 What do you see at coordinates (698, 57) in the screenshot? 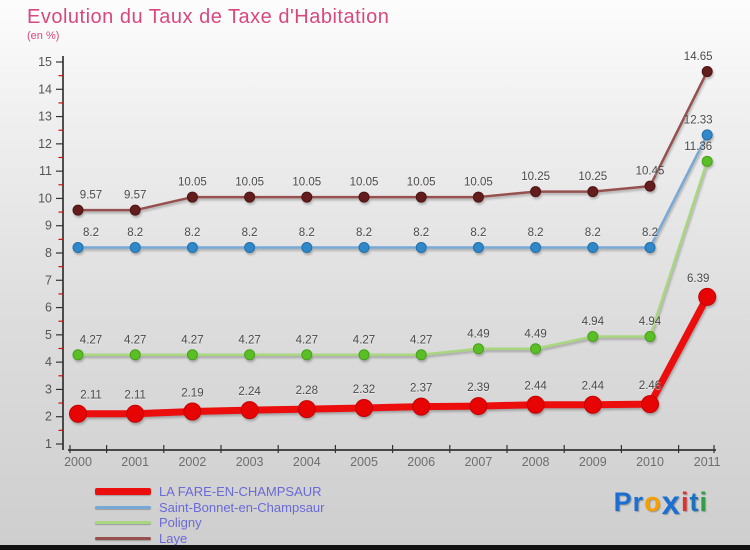
I see `value-label: 14.65` at bounding box center [698, 57].